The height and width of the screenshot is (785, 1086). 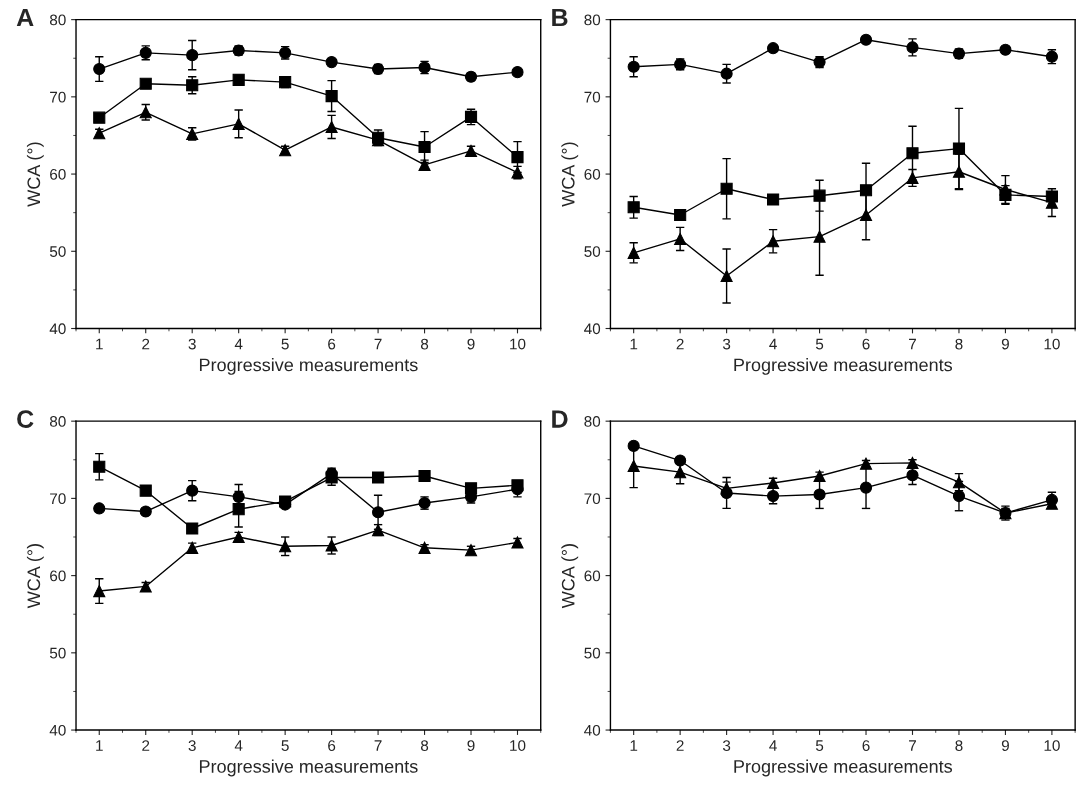 What do you see at coordinates (560, 419) in the screenshot?
I see `chart-title: D` at bounding box center [560, 419].